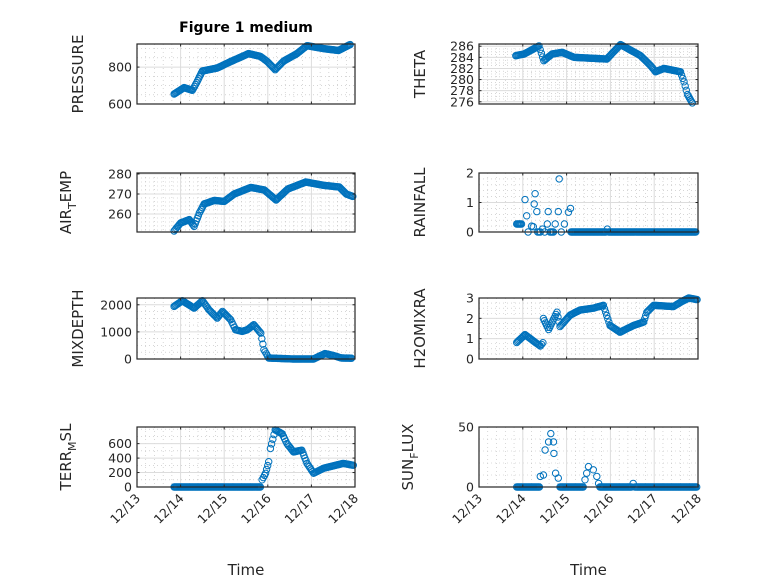 This screenshot has height=583, width=778. Describe the element at coordinates (66, 186) in the screenshot. I see `y-axis-label-part: EMP` at that location.